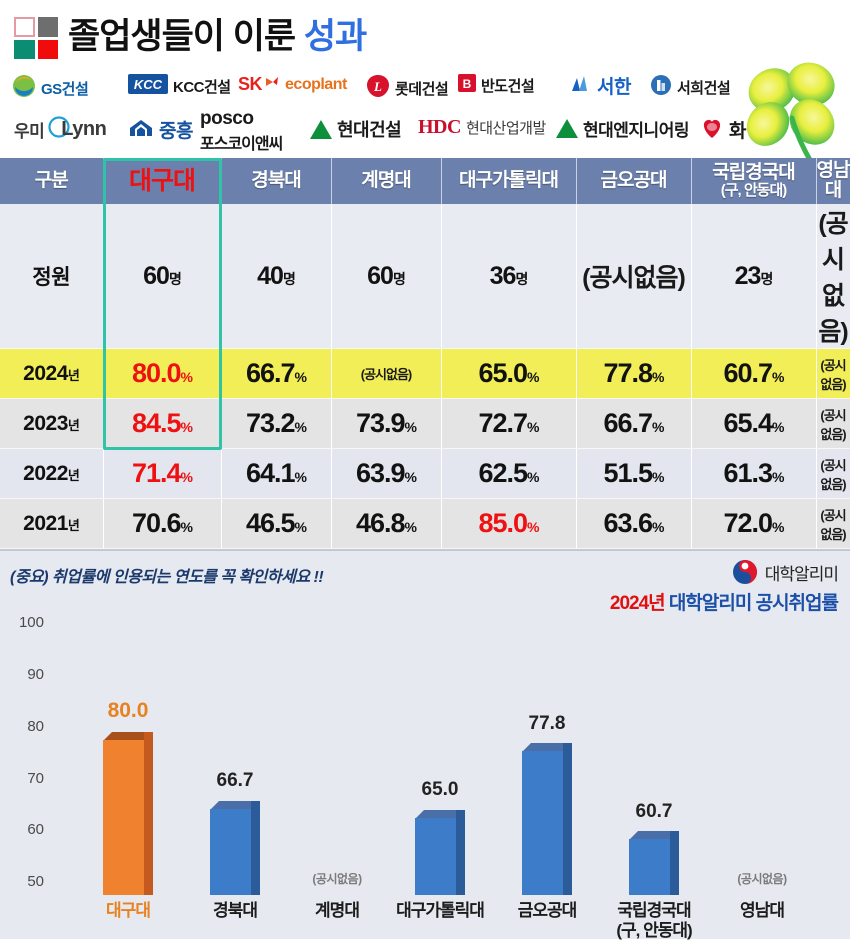 The height and width of the screenshot is (941, 850). I want to click on cell-2024-kyungkuk: 60.7%, so click(754, 373).